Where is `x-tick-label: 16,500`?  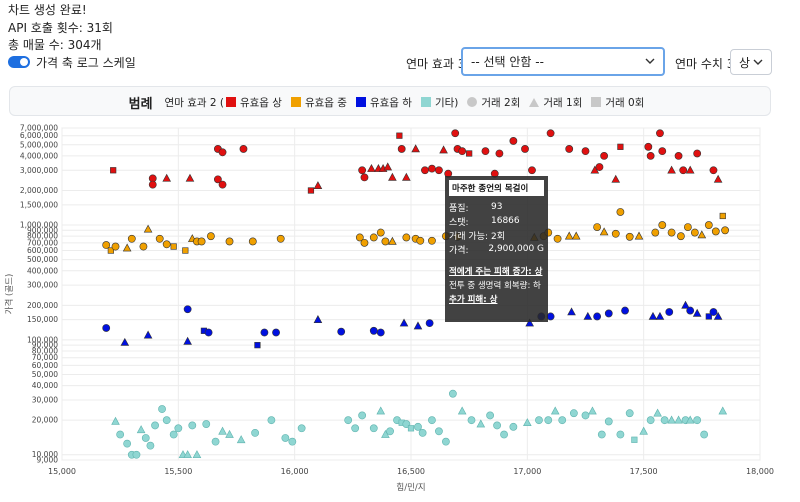
x-tick-label: 16,500 is located at coordinates (411, 471).